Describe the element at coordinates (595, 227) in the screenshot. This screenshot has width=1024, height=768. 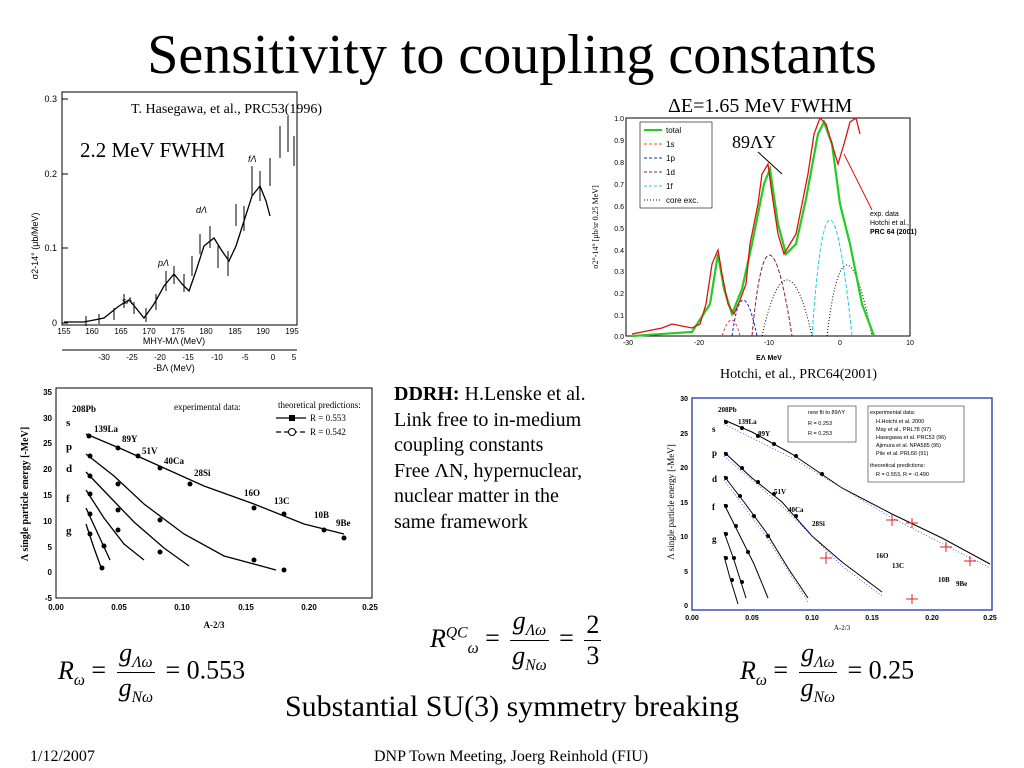
I see `hotchi-ylabel: σ2°-14° [μb/sr 0.25 MeV]` at that location.